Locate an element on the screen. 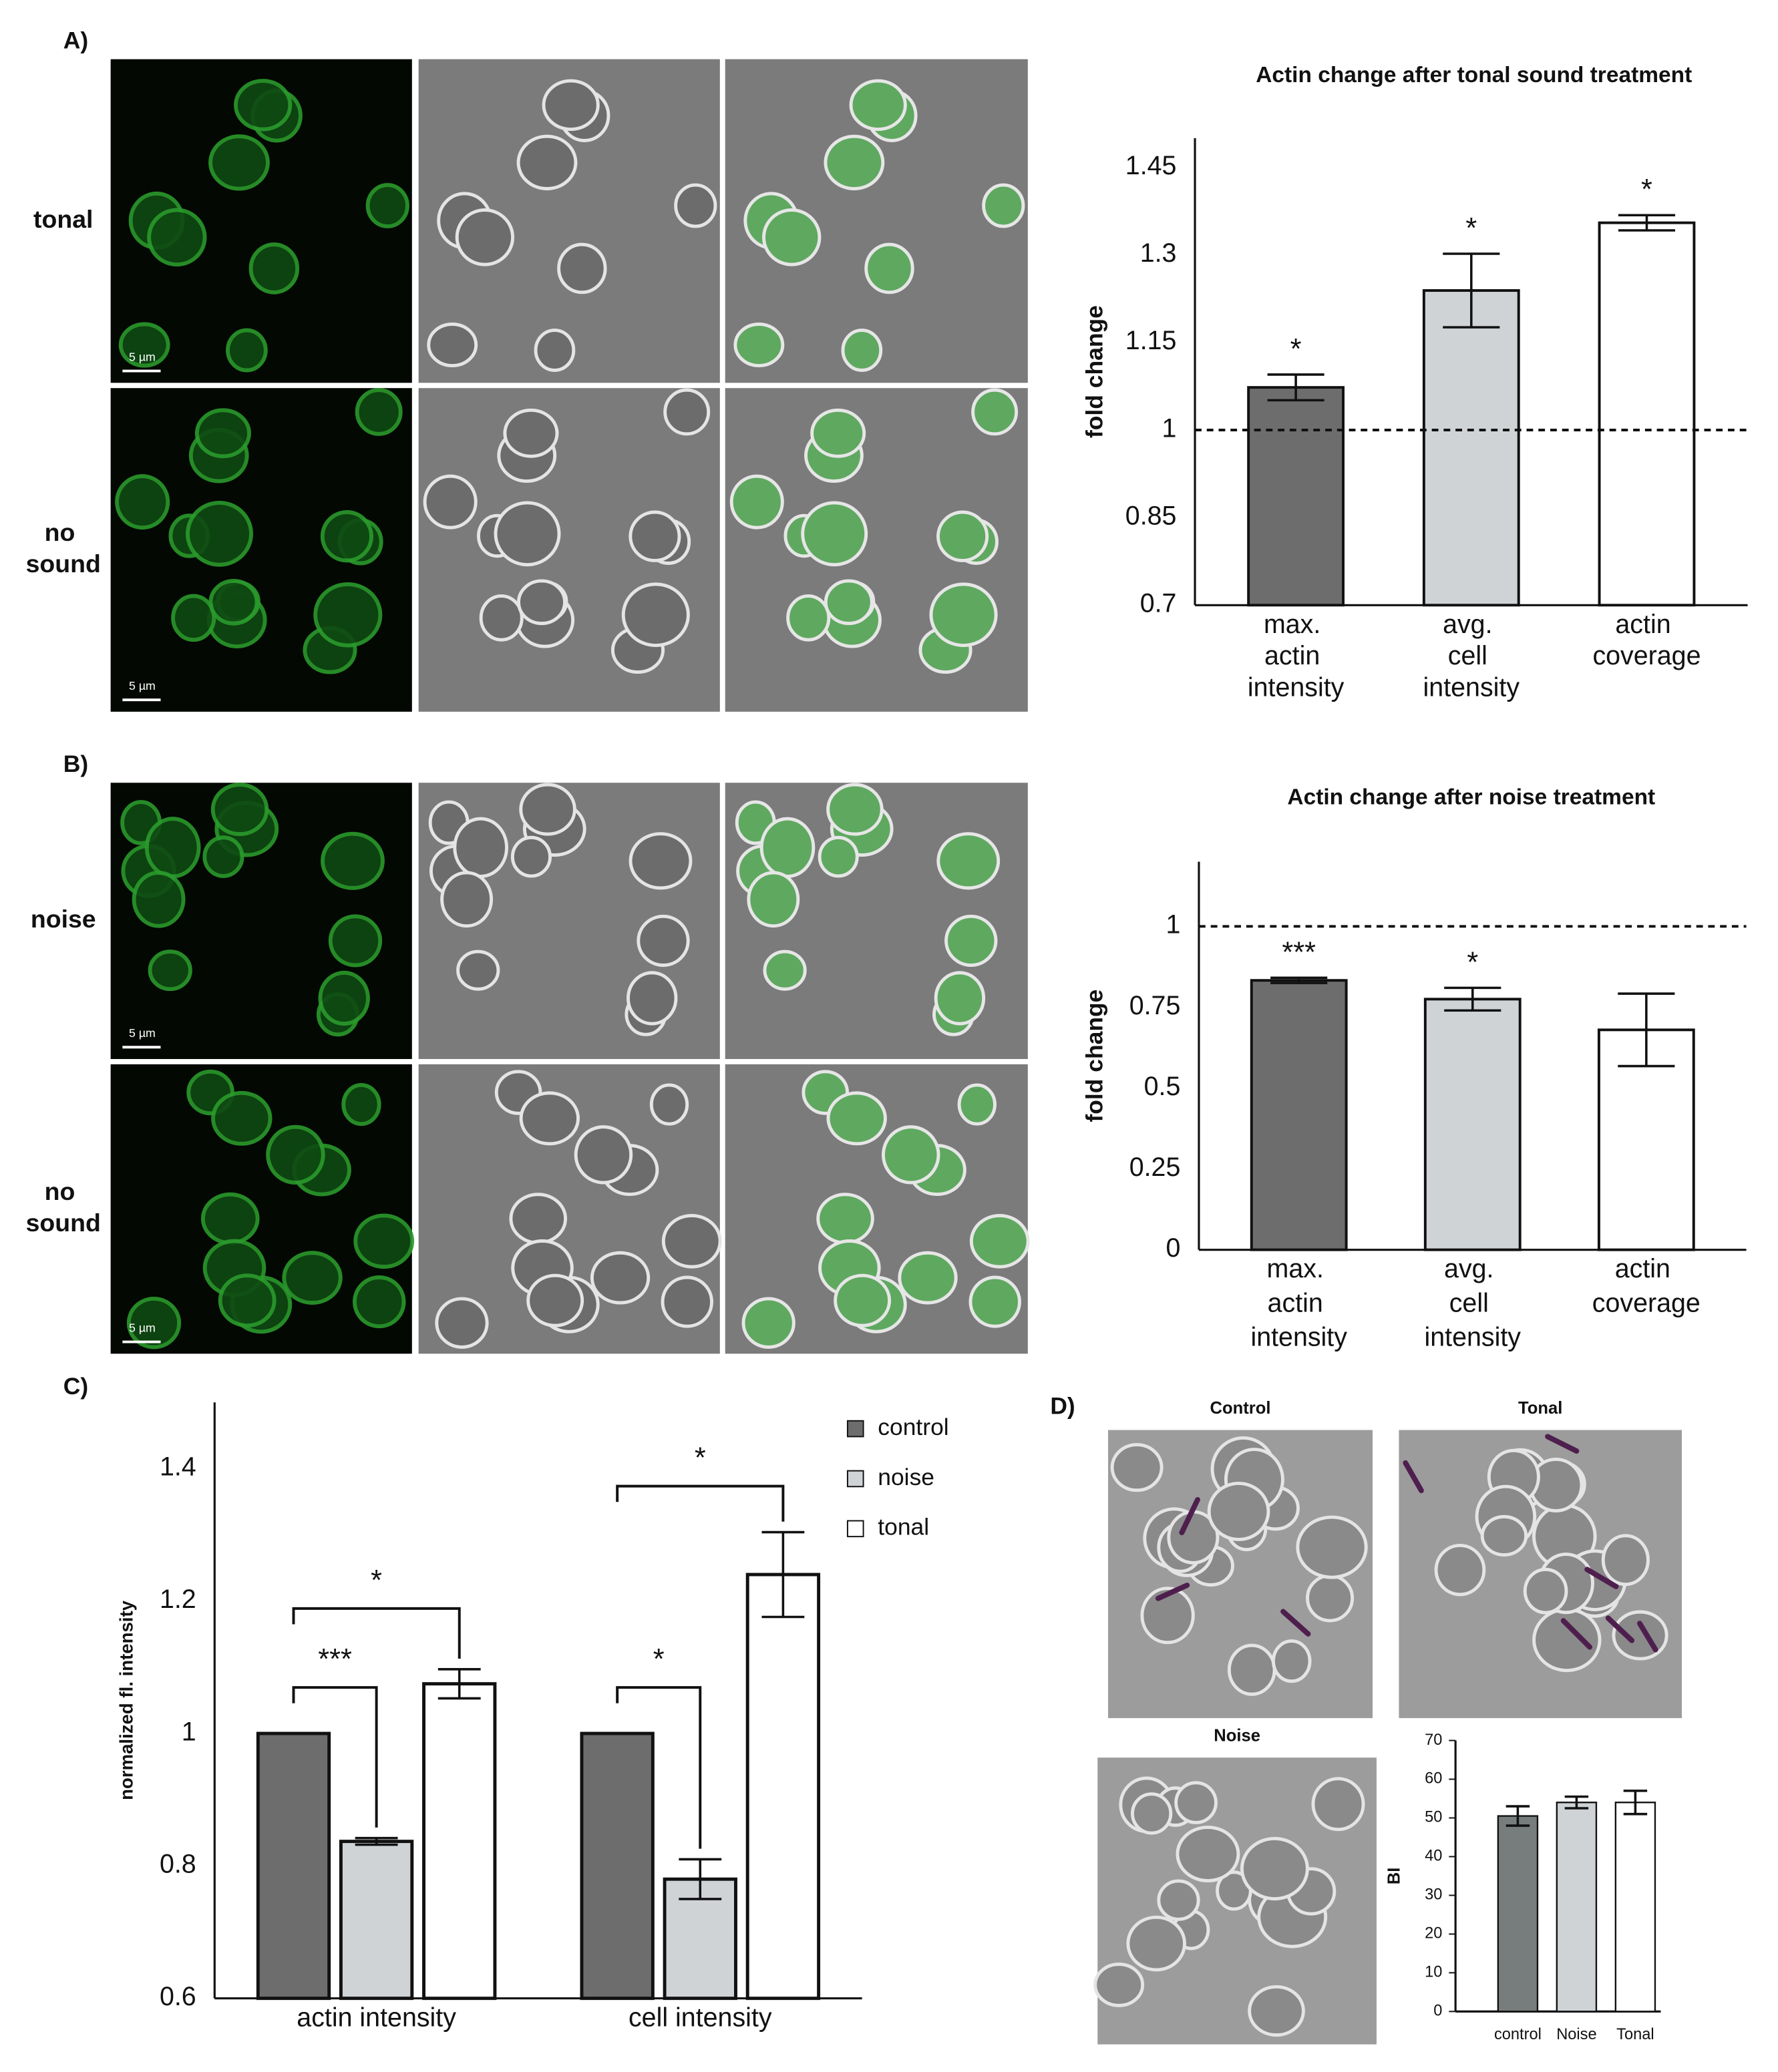  x-tick-label: Tonal is located at coordinates (1635, 2034).